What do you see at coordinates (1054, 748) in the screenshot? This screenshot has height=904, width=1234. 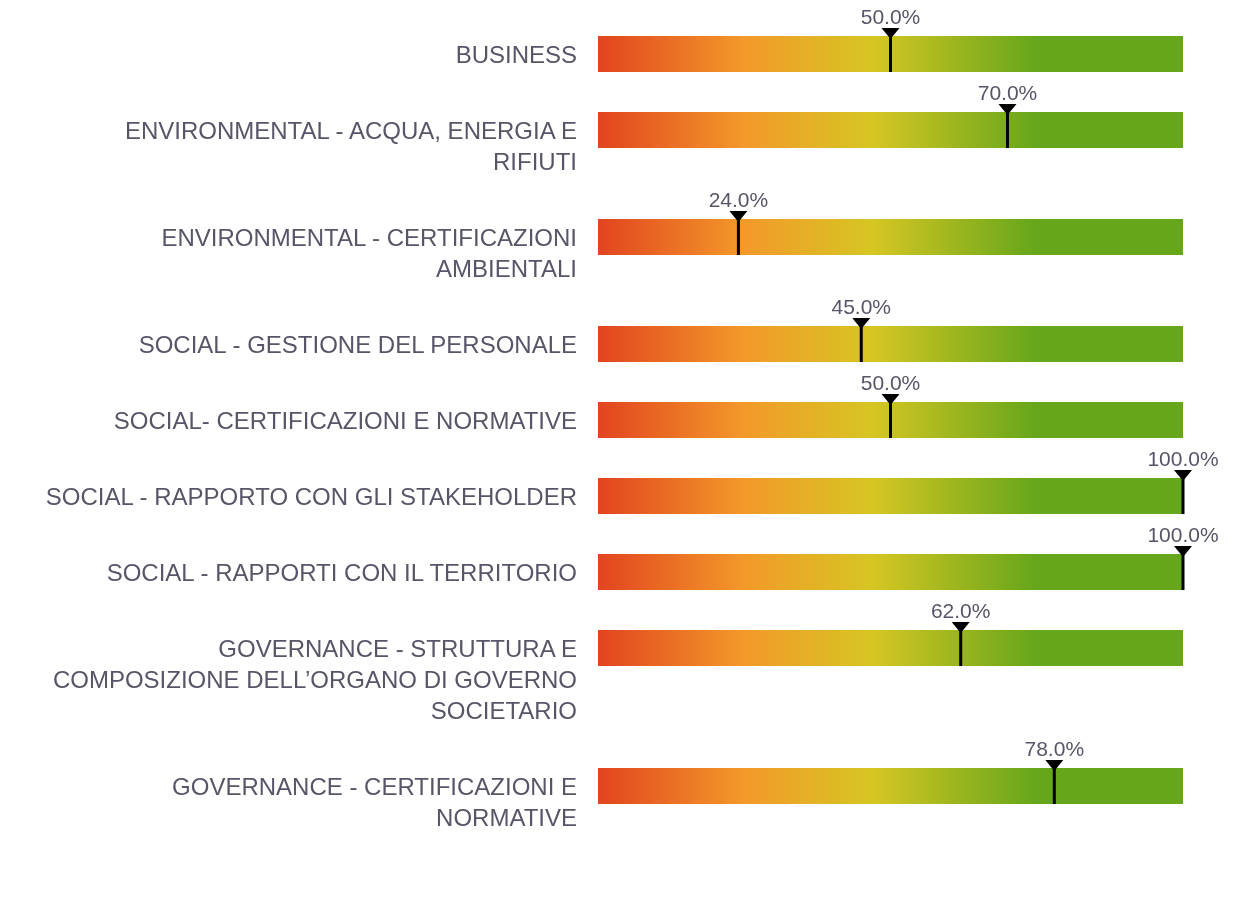 I see `data-label: 78.0%` at bounding box center [1054, 748].